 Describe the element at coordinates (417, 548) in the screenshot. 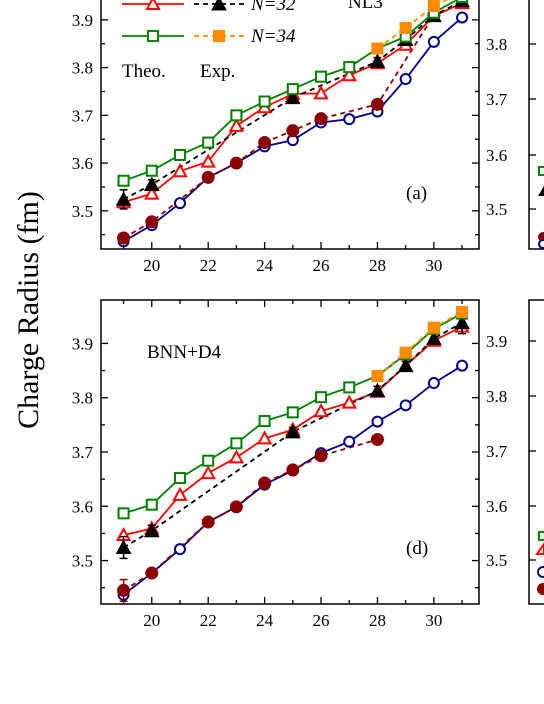

I see `panel-label: (d)` at that location.